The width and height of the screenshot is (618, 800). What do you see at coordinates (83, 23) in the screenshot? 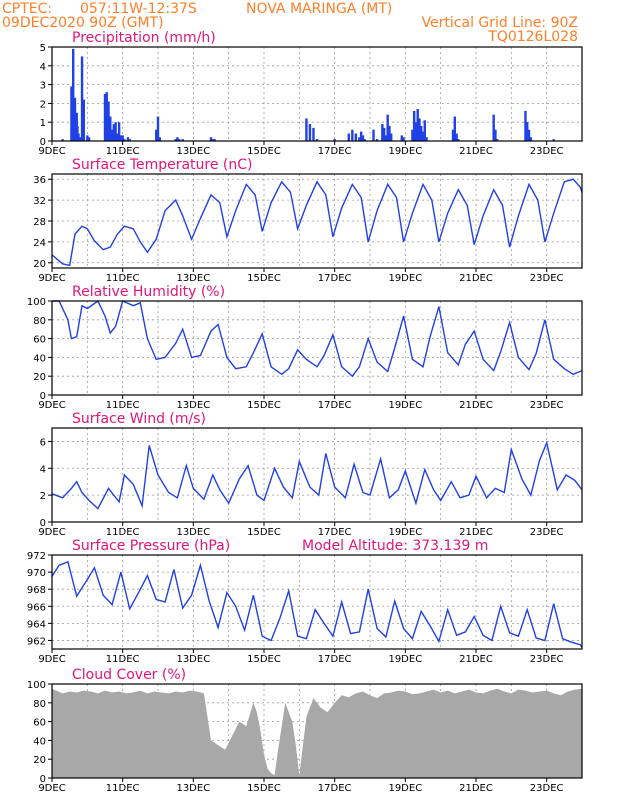
I see `header-init-time: 09DEC2020 90Z (GMT)` at bounding box center [83, 23].